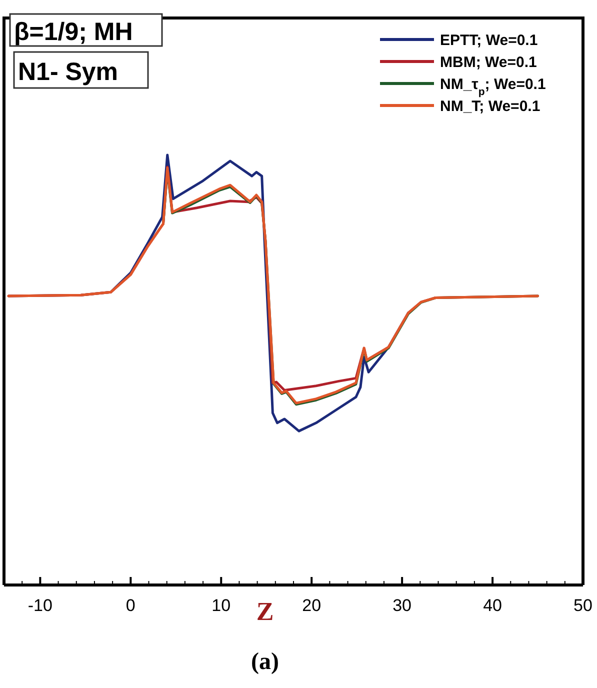 Image resolution: width=597 pixels, height=688 pixels. What do you see at coordinates (73, 32) in the screenshot?
I see `text: β=1/9; MH` at bounding box center [73, 32].